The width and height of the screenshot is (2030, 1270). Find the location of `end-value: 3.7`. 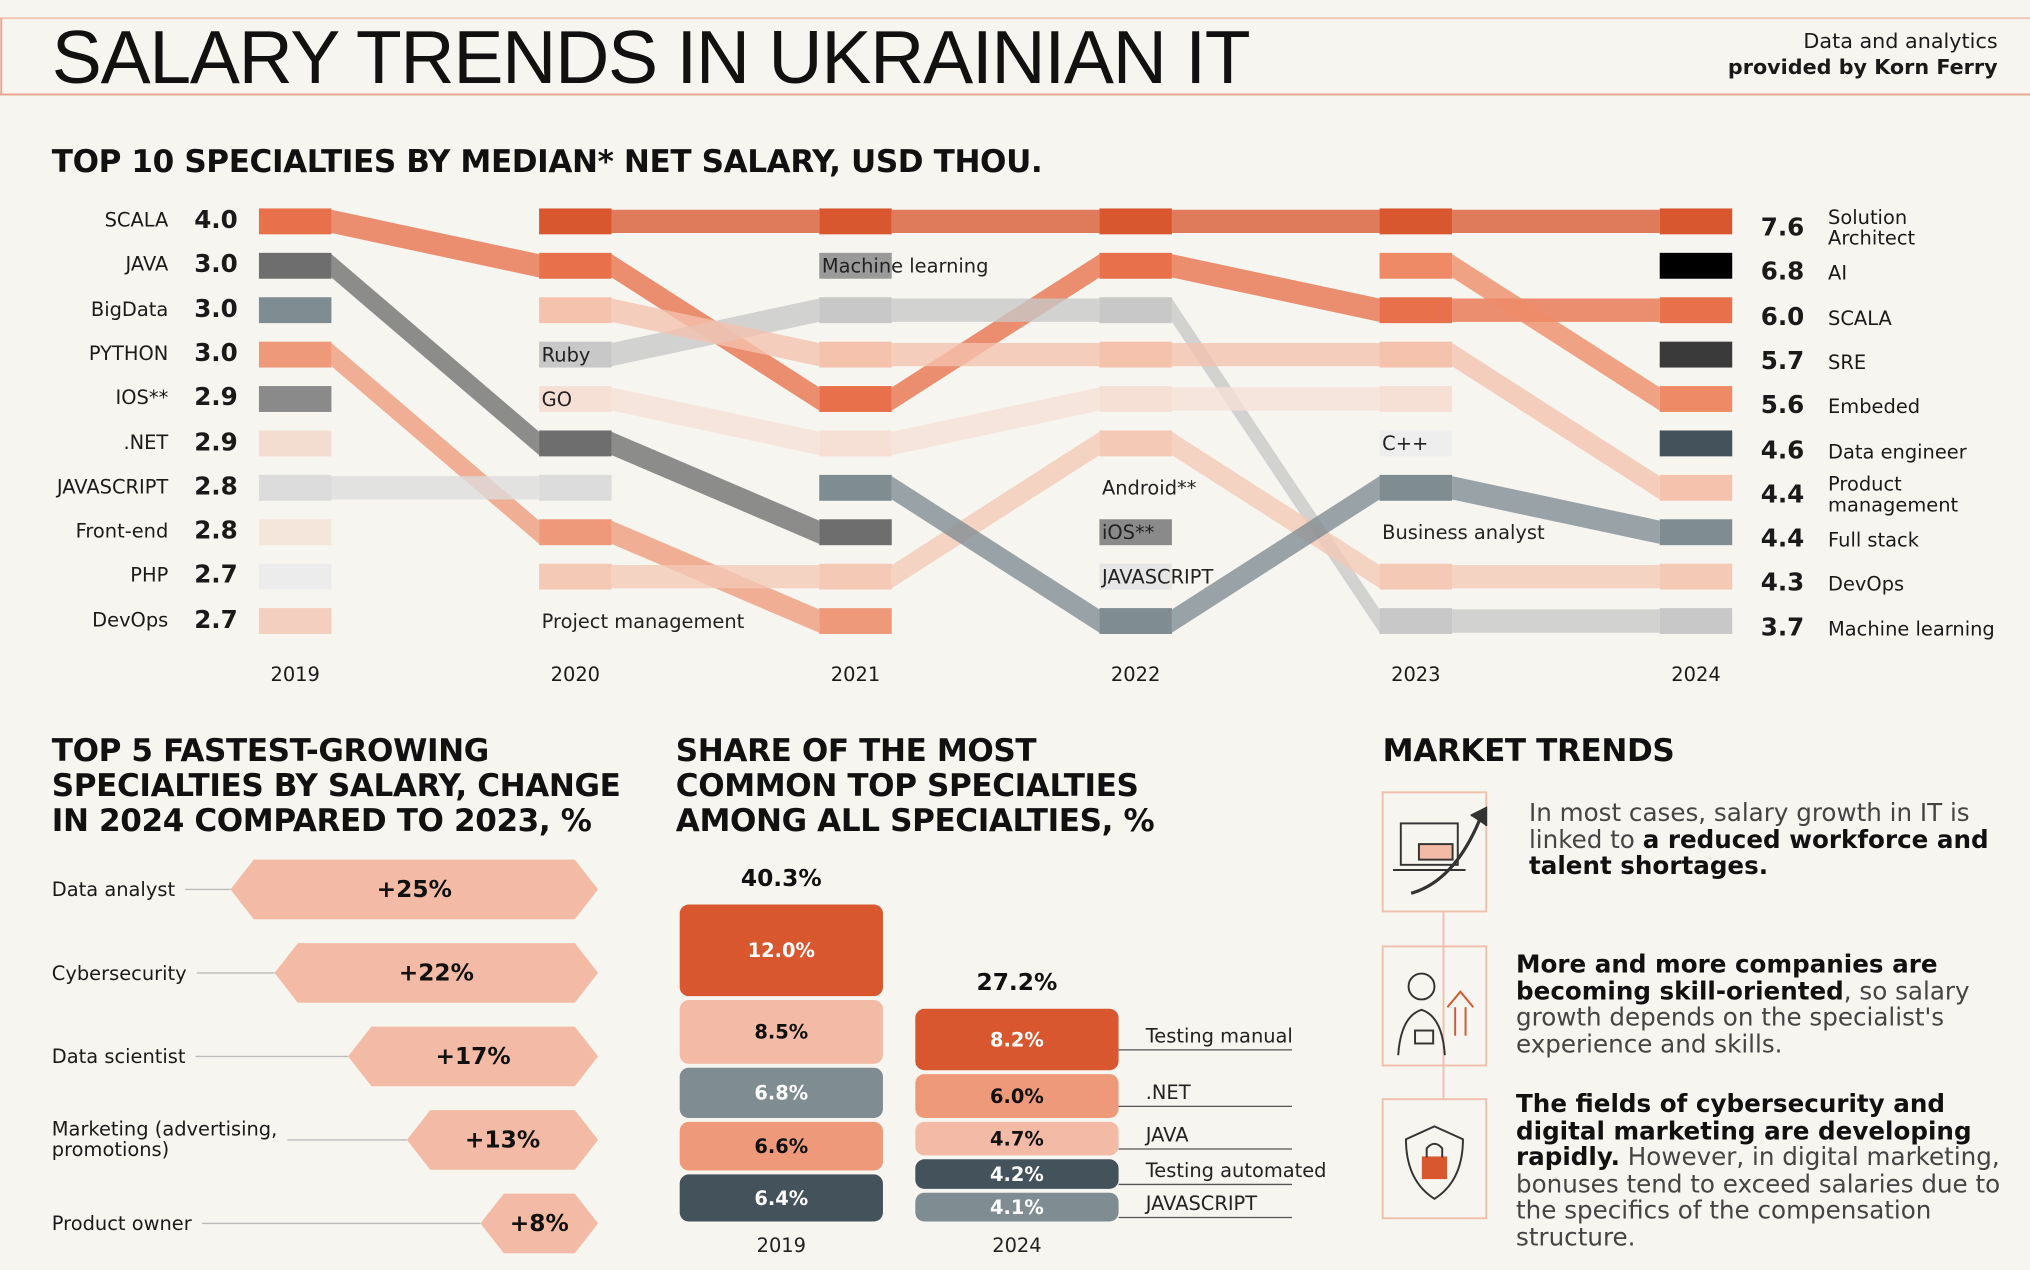

end-value: 3.7 is located at coordinates (1782, 627).